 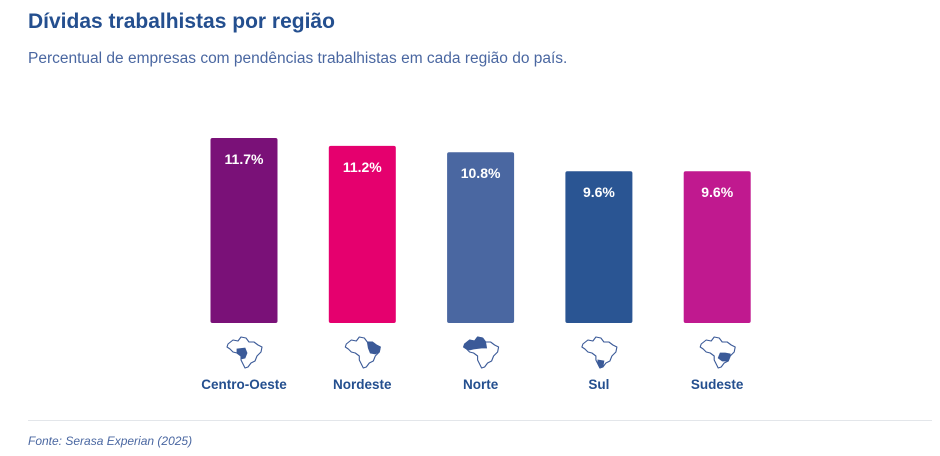 What do you see at coordinates (244, 230) in the screenshot?
I see `bar-centro-oeste` at bounding box center [244, 230].